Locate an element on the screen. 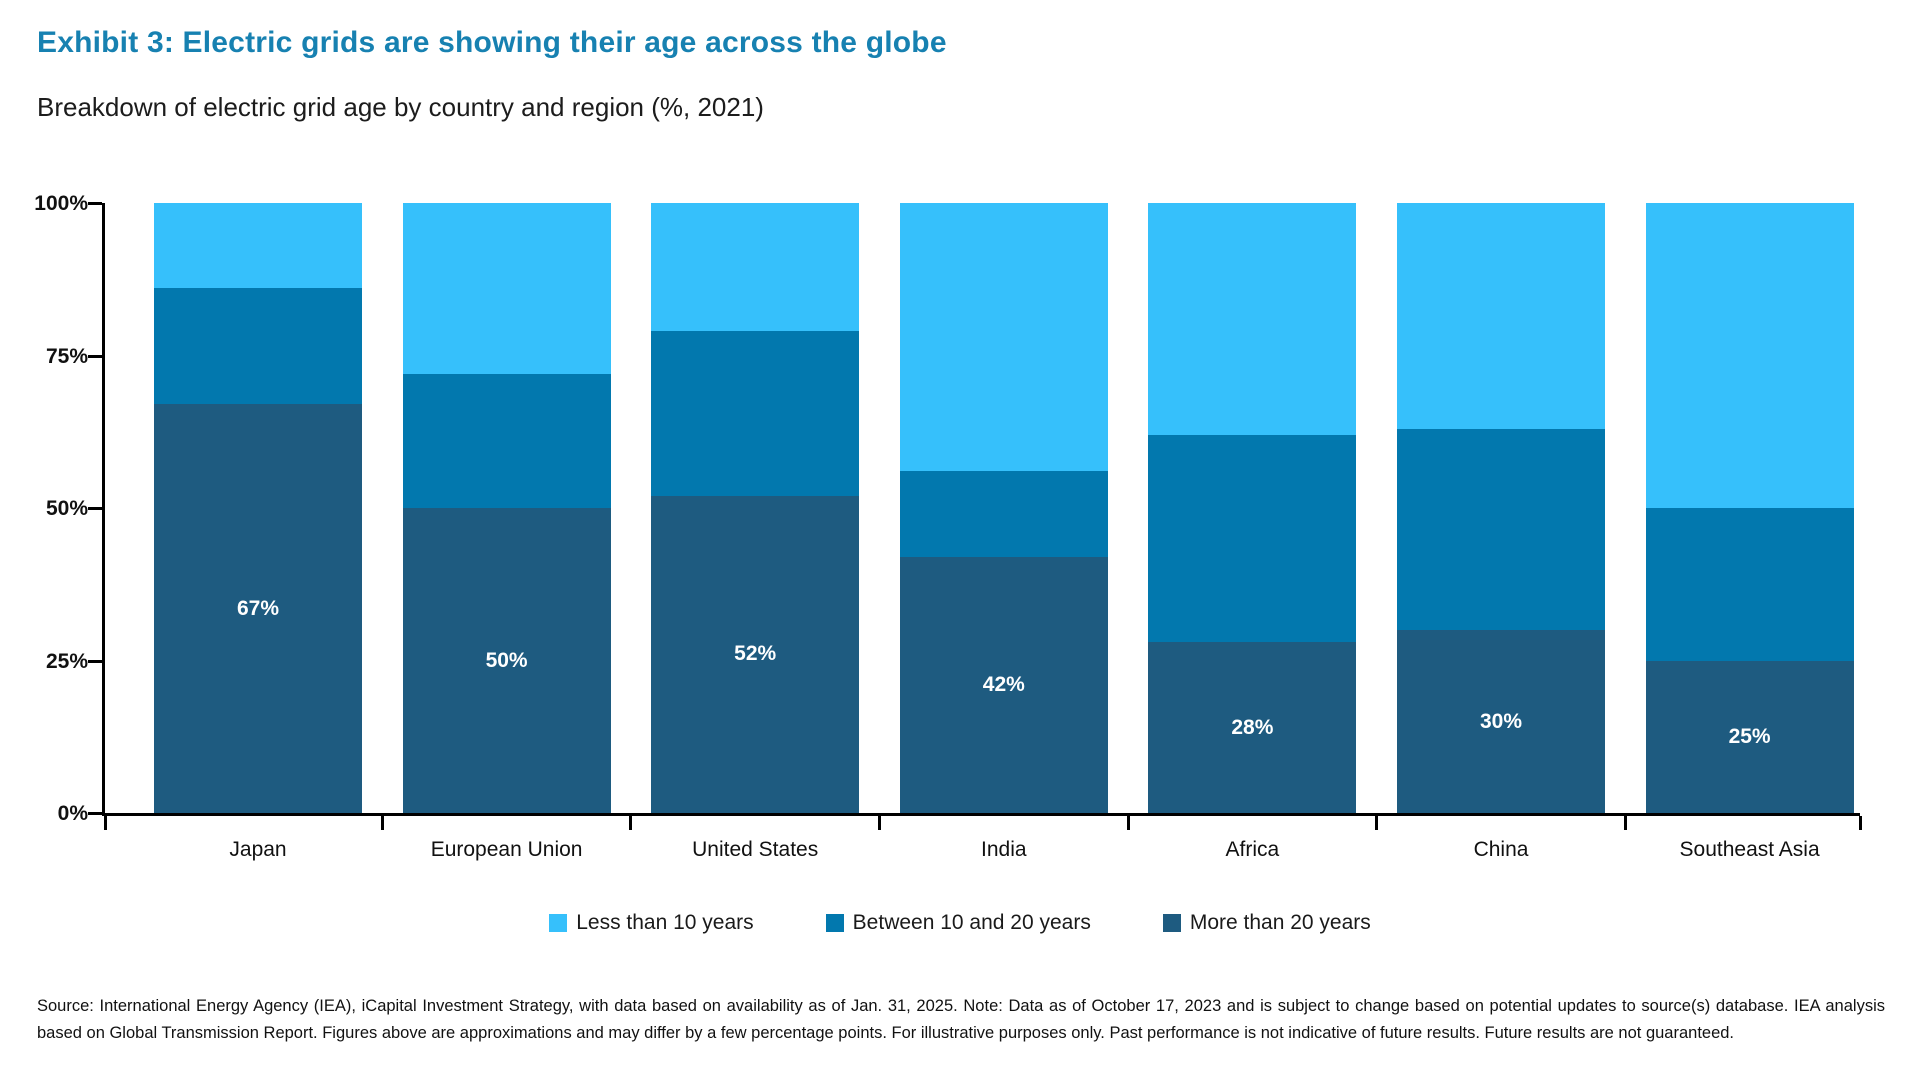 The width and height of the screenshot is (1920, 1080). legend-label: More than 20 years is located at coordinates (1280, 922).